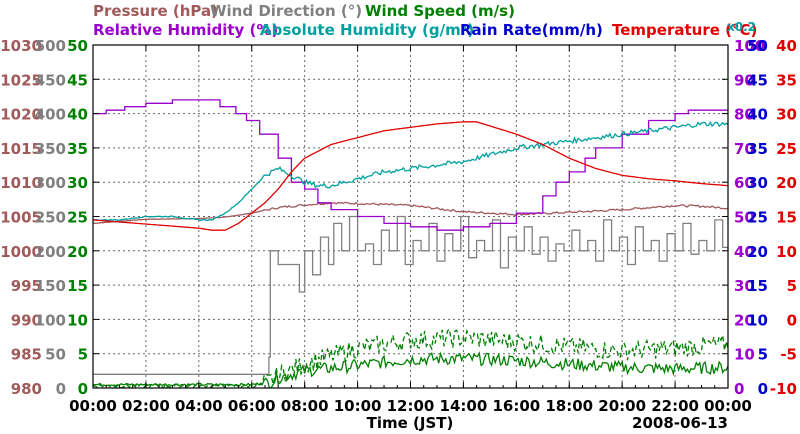 The width and height of the screenshot is (800, 434). Describe the element at coordinates (50, 286) in the screenshot. I see `tick-label-wind_direction: 150` at that location.